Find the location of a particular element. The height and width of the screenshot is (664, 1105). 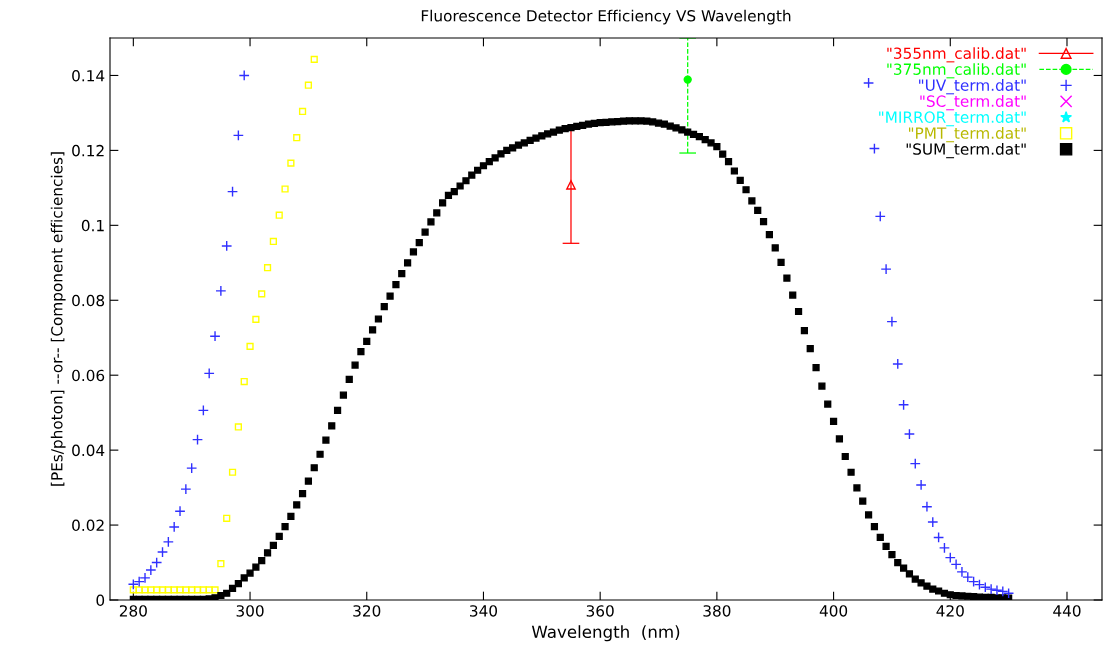

y-tick-label: 0.02 is located at coordinates (88, 525).